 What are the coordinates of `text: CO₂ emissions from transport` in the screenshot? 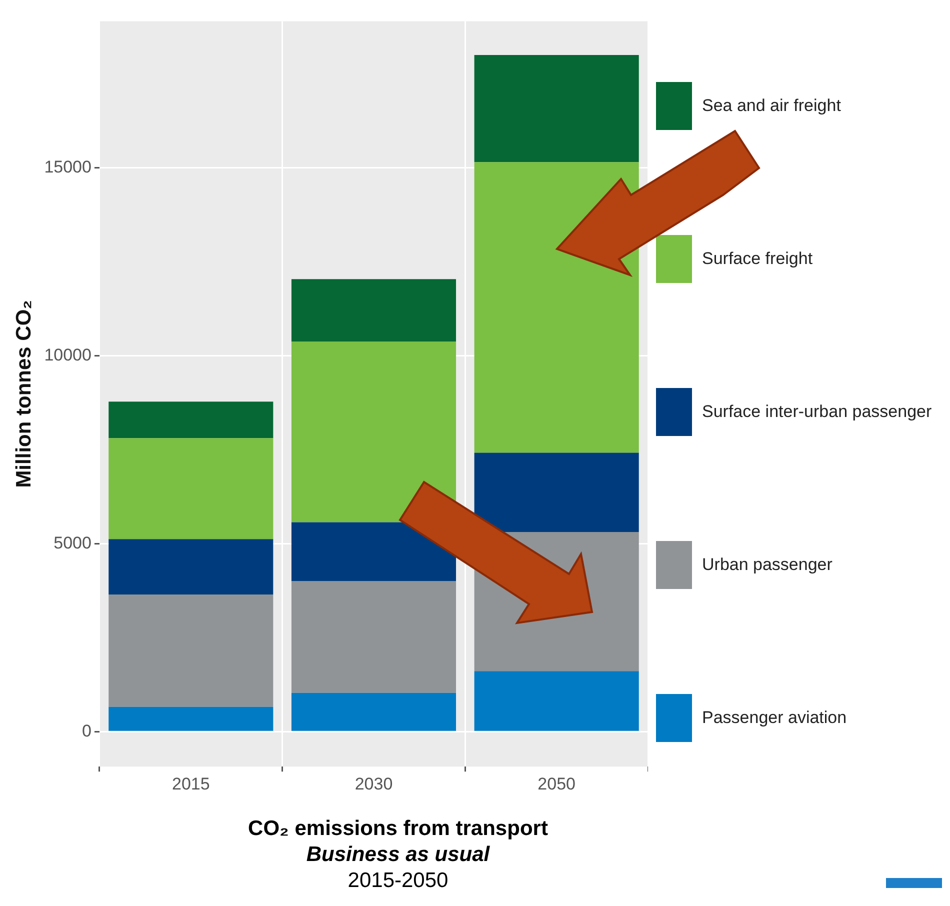 It's located at (398, 829).